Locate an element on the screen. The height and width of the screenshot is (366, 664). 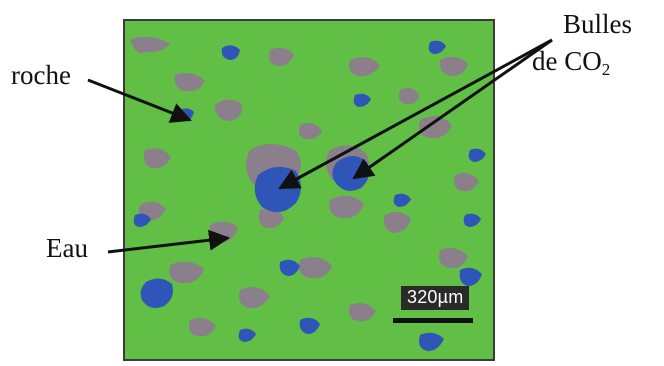
label-co2-prefix: de CO is located at coordinates (567, 61).